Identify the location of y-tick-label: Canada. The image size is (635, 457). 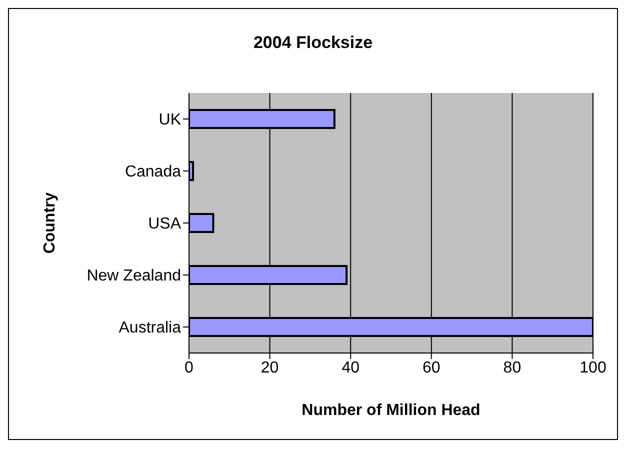
(153, 172).